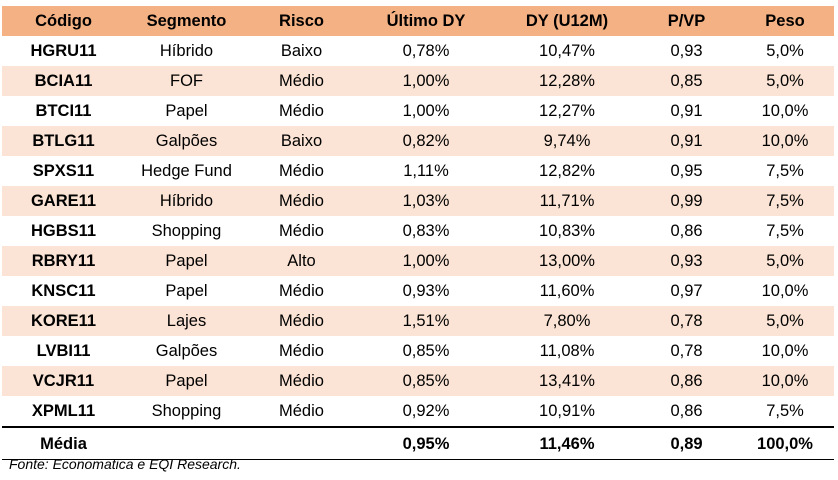 The height and width of the screenshot is (480, 838). Describe the element at coordinates (426, 411) in the screenshot. I see `cell-ultimo-dy: 0,92%` at that location.